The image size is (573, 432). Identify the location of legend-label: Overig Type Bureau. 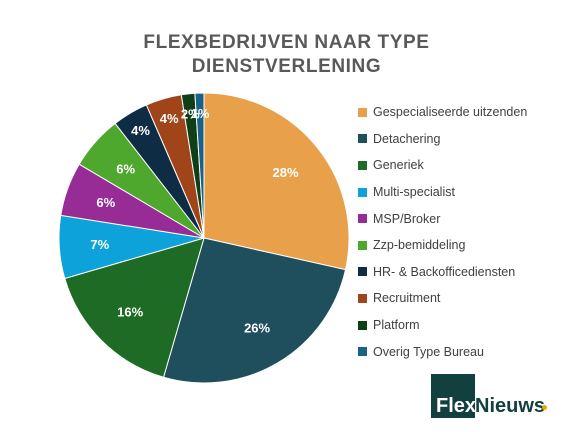
(428, 351).